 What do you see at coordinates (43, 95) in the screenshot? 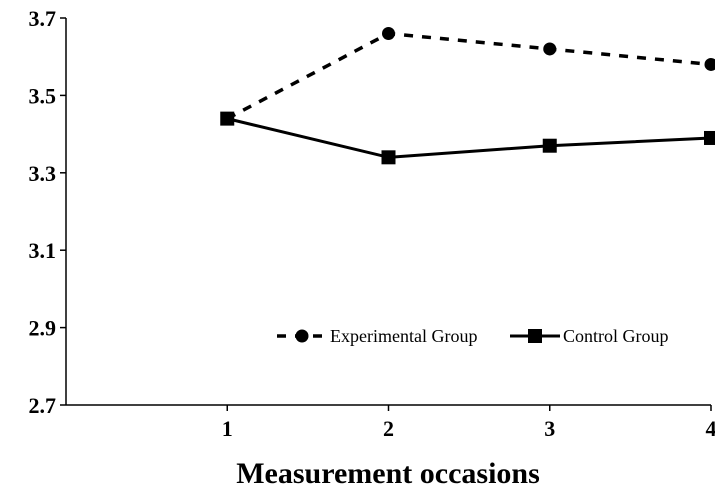
I see `y-tick-label: 3.5` at bounding box center [43, 95].